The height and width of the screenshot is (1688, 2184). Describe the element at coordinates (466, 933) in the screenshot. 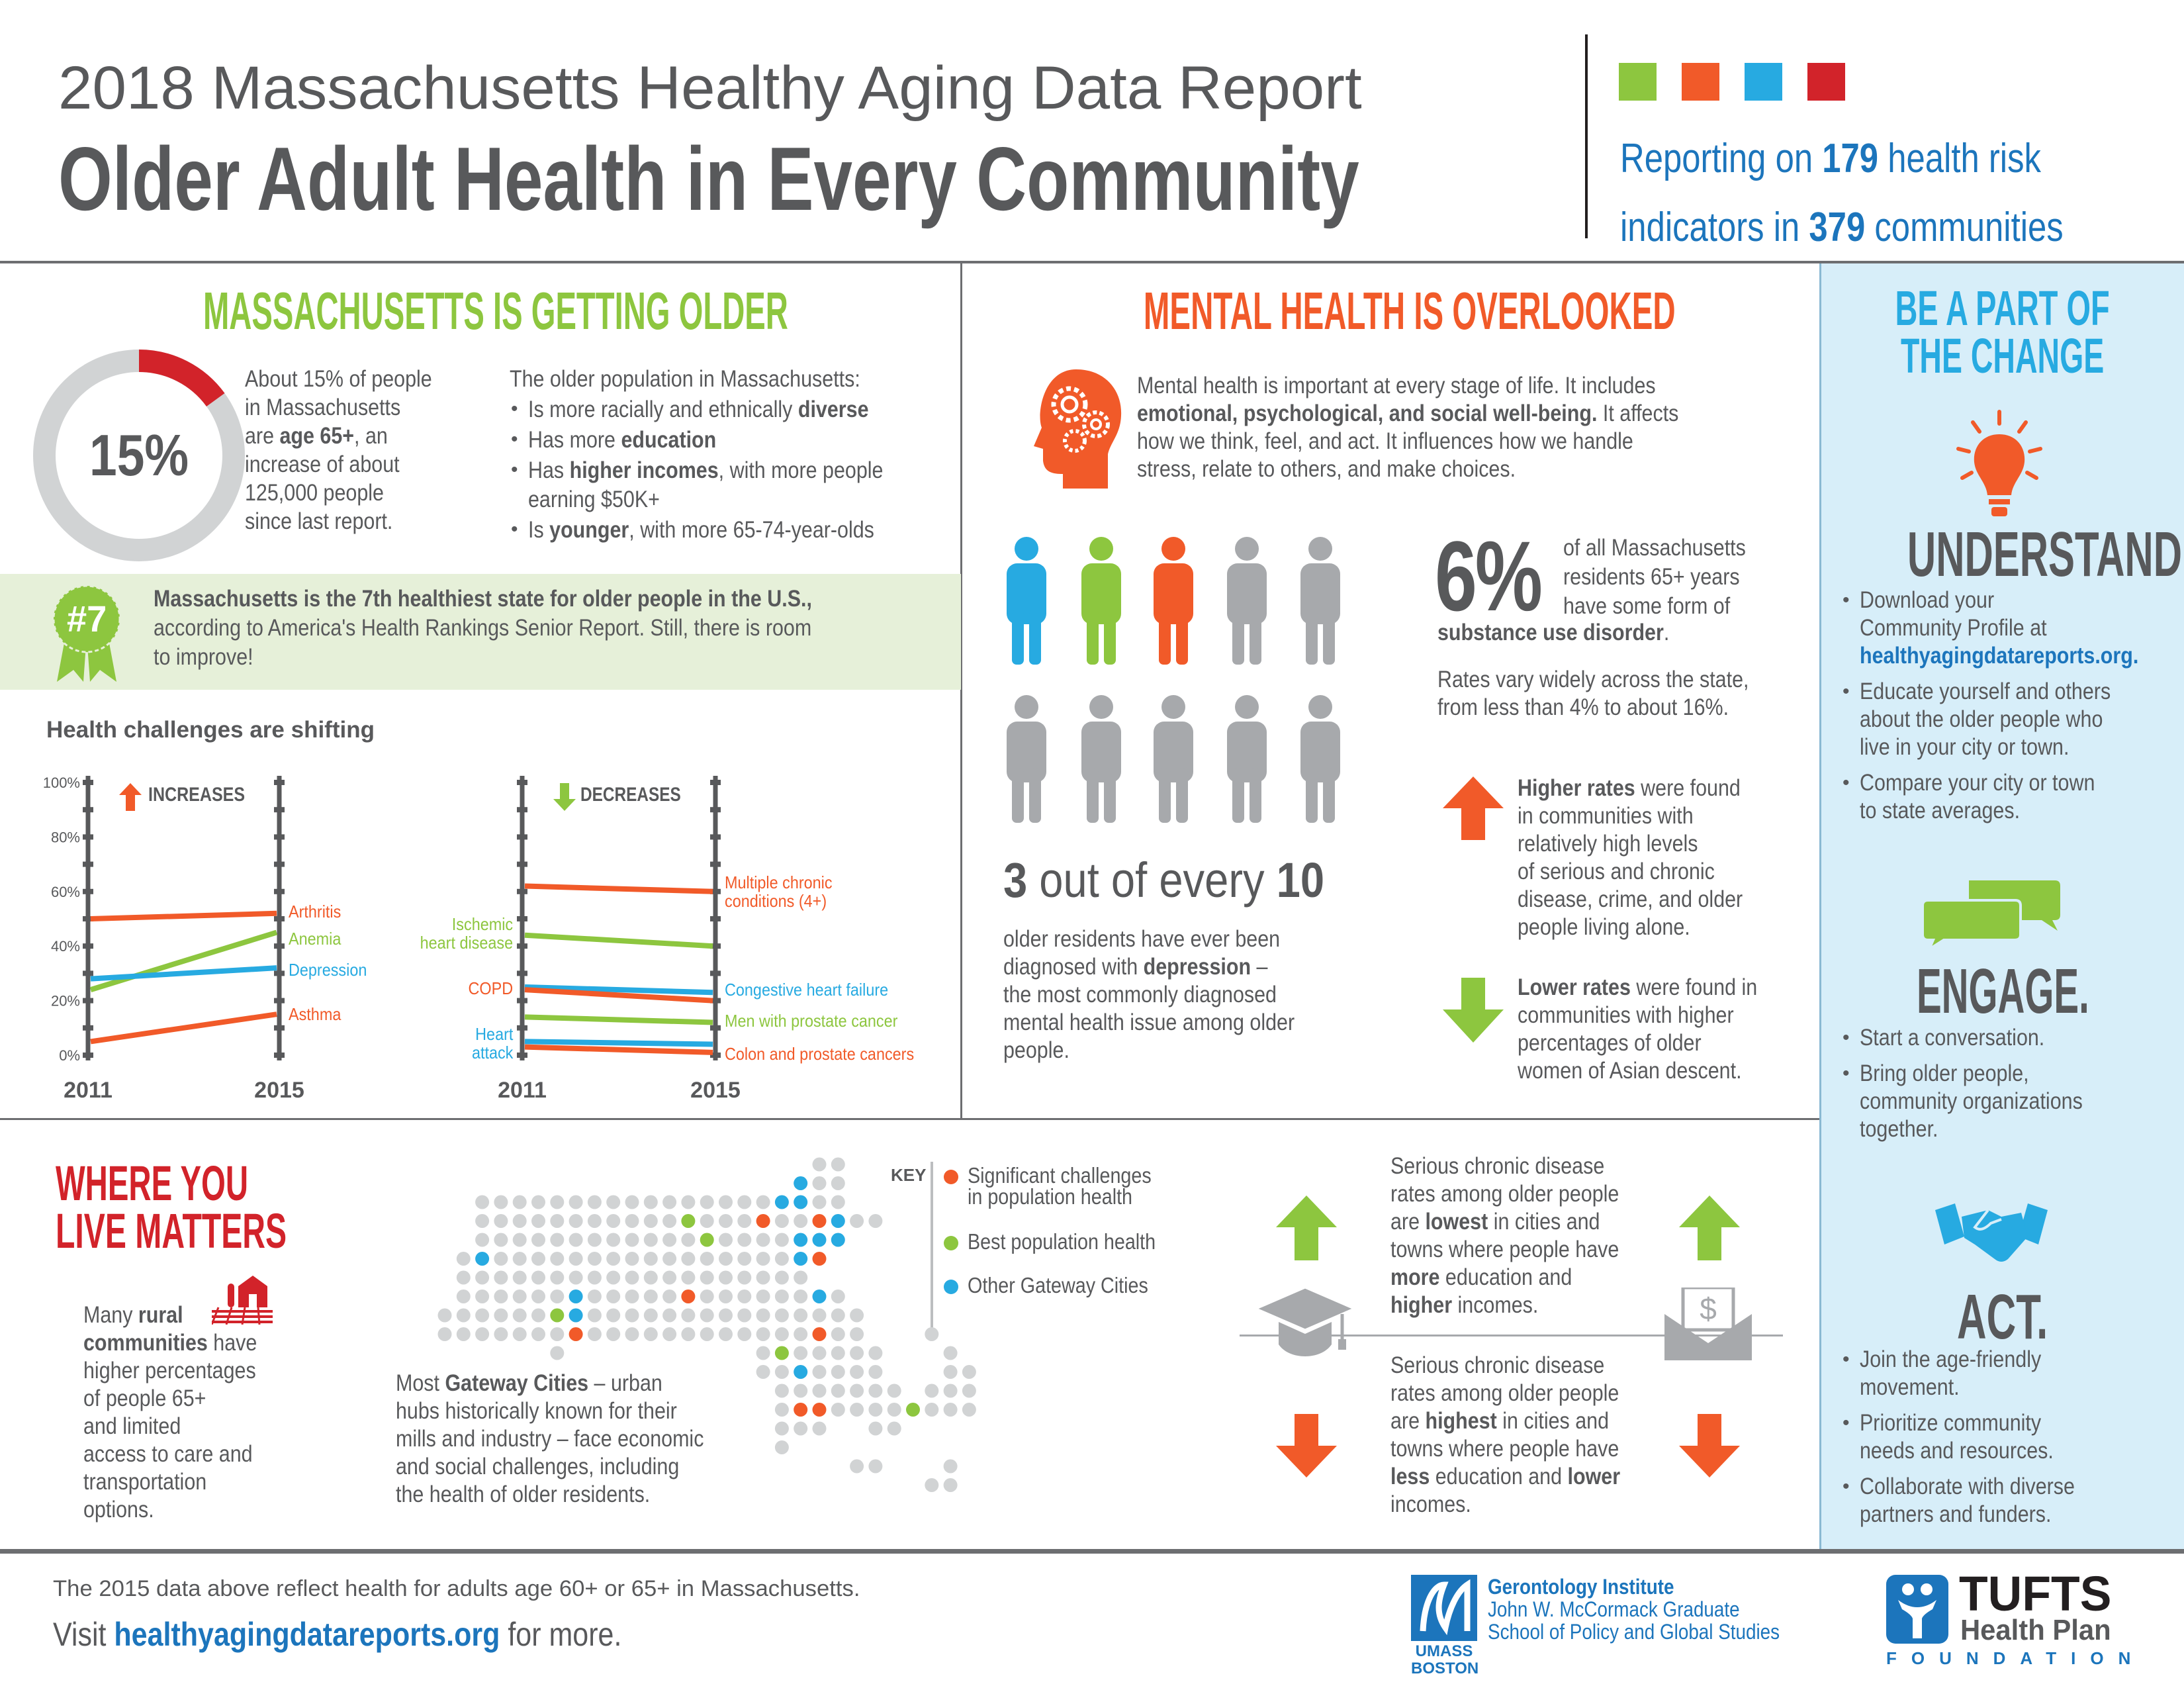

I see `series-label: Ischemic heart disease` at that location.